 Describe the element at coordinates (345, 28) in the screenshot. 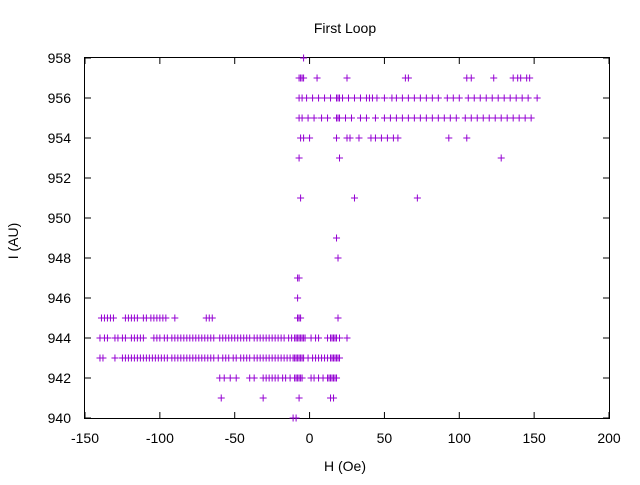

I see `chart-title: First Loop` at that location.